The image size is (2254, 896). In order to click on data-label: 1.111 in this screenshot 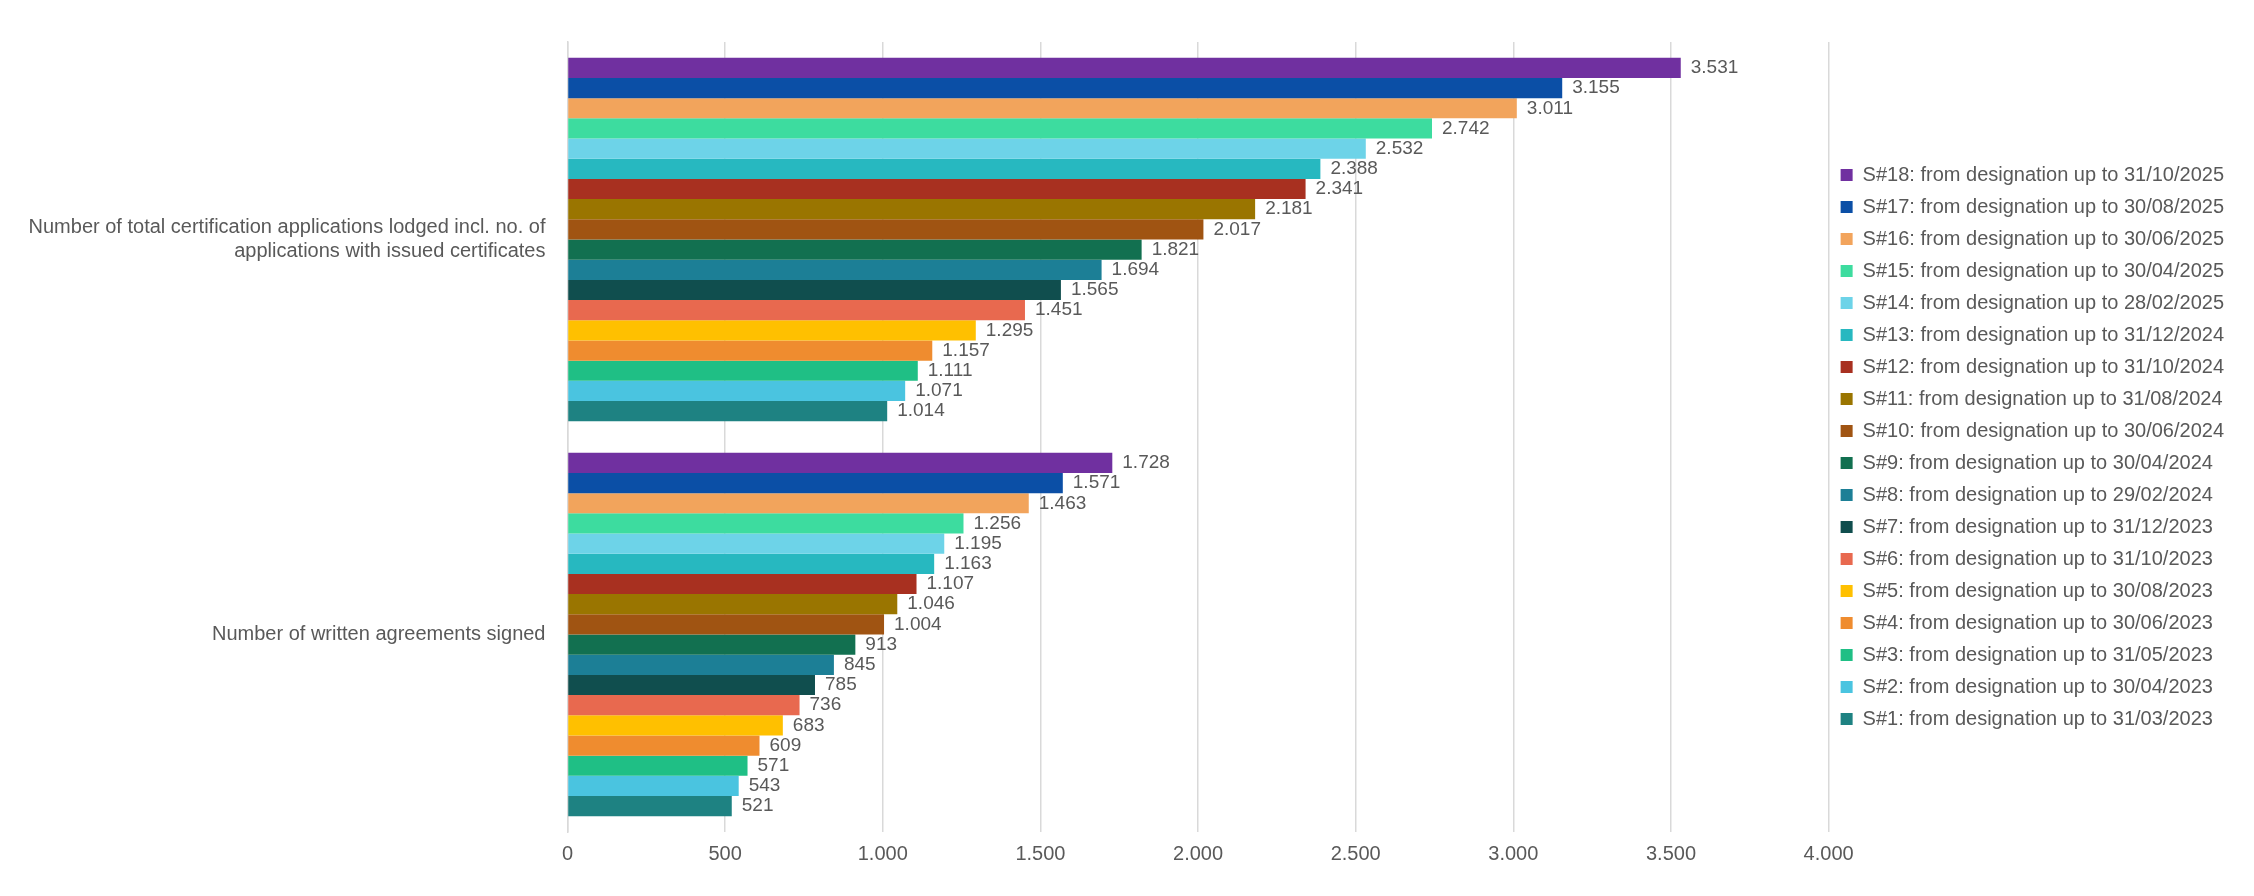, I will do `click(950, 369)`.